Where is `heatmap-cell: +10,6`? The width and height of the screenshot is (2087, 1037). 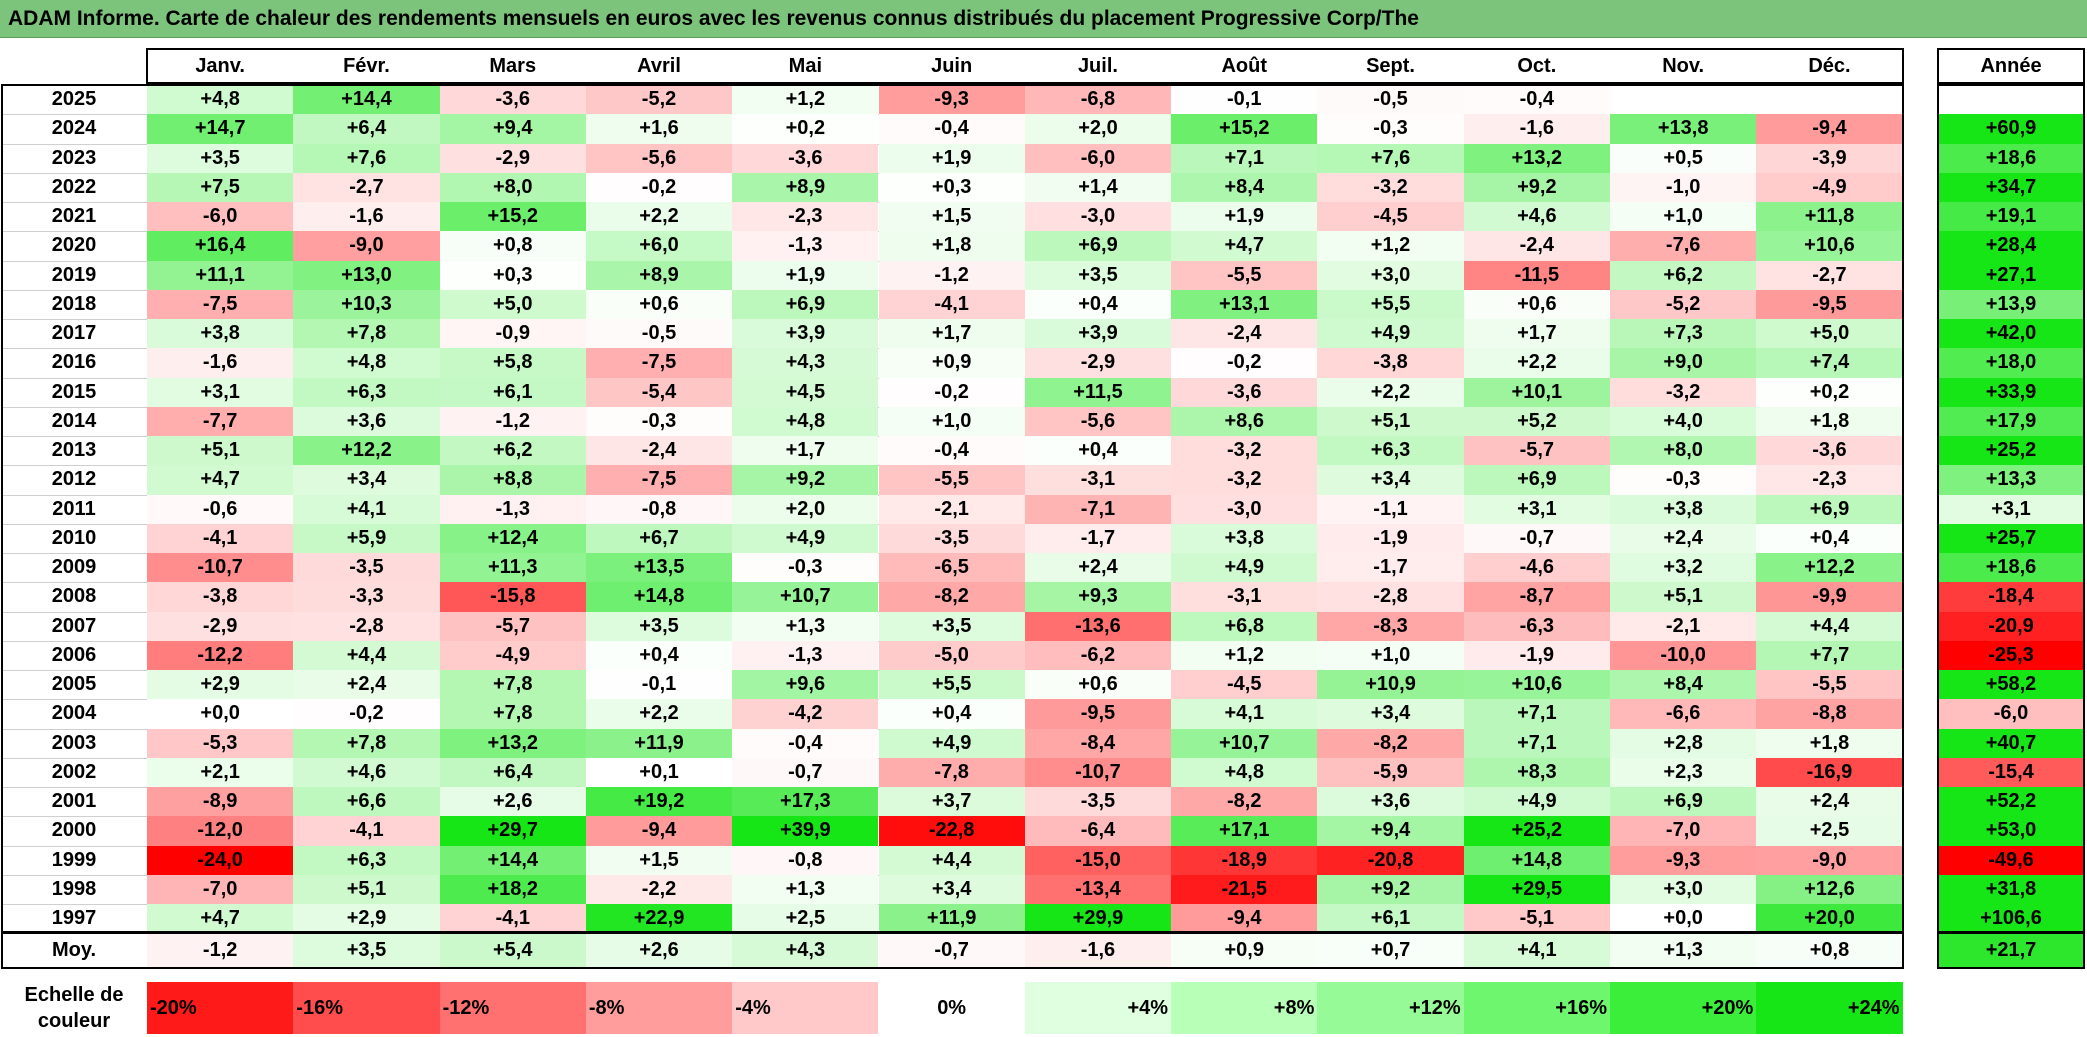
heatmap-cell: +10,6 is located at coordinates (1829, 246).